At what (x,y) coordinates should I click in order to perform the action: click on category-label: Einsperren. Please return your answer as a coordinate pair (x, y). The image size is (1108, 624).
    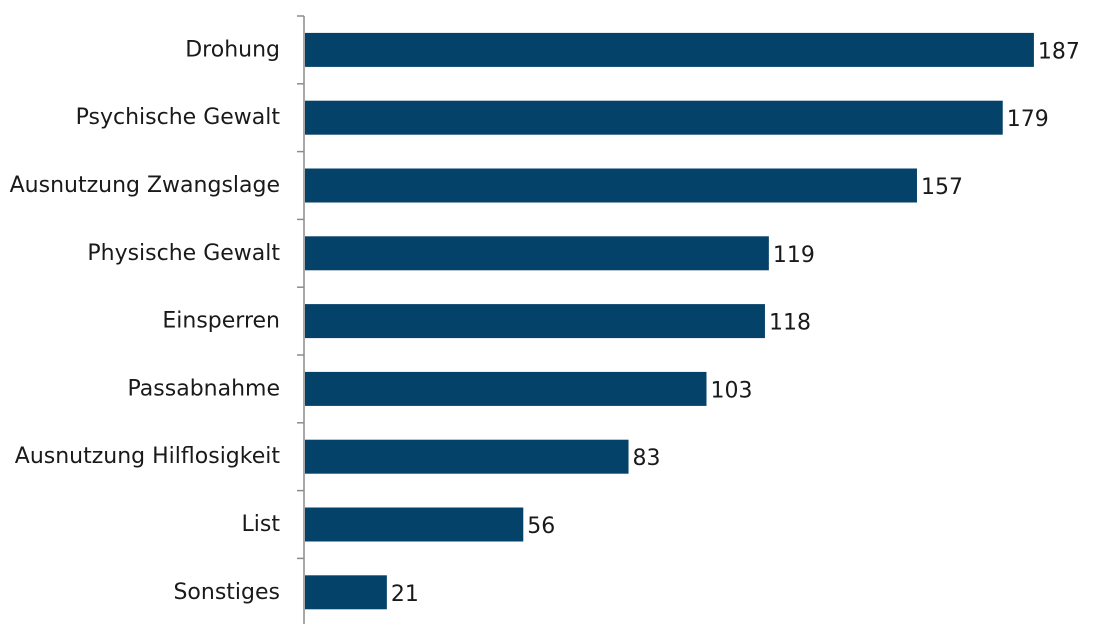
    Looking at the image, I should click on (221, 321).